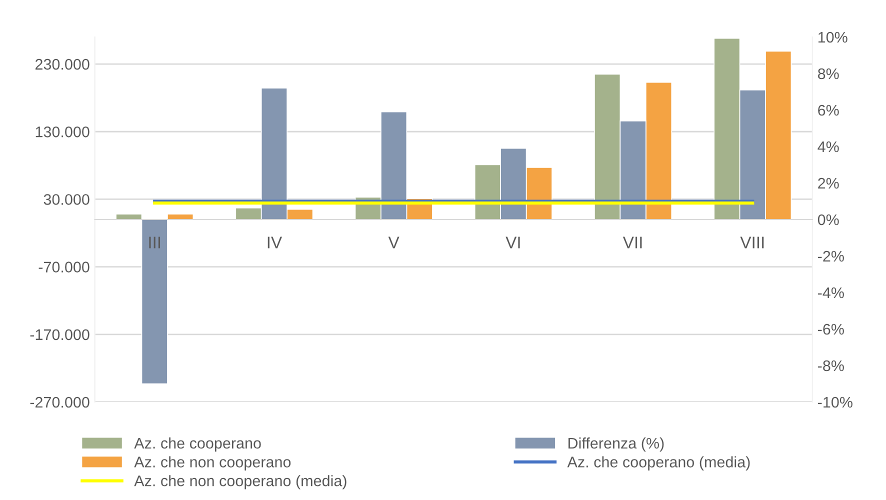  Describe the element at coordinates (632, 242) in the screenshot. I see `x-tick-label: VII` at that location.